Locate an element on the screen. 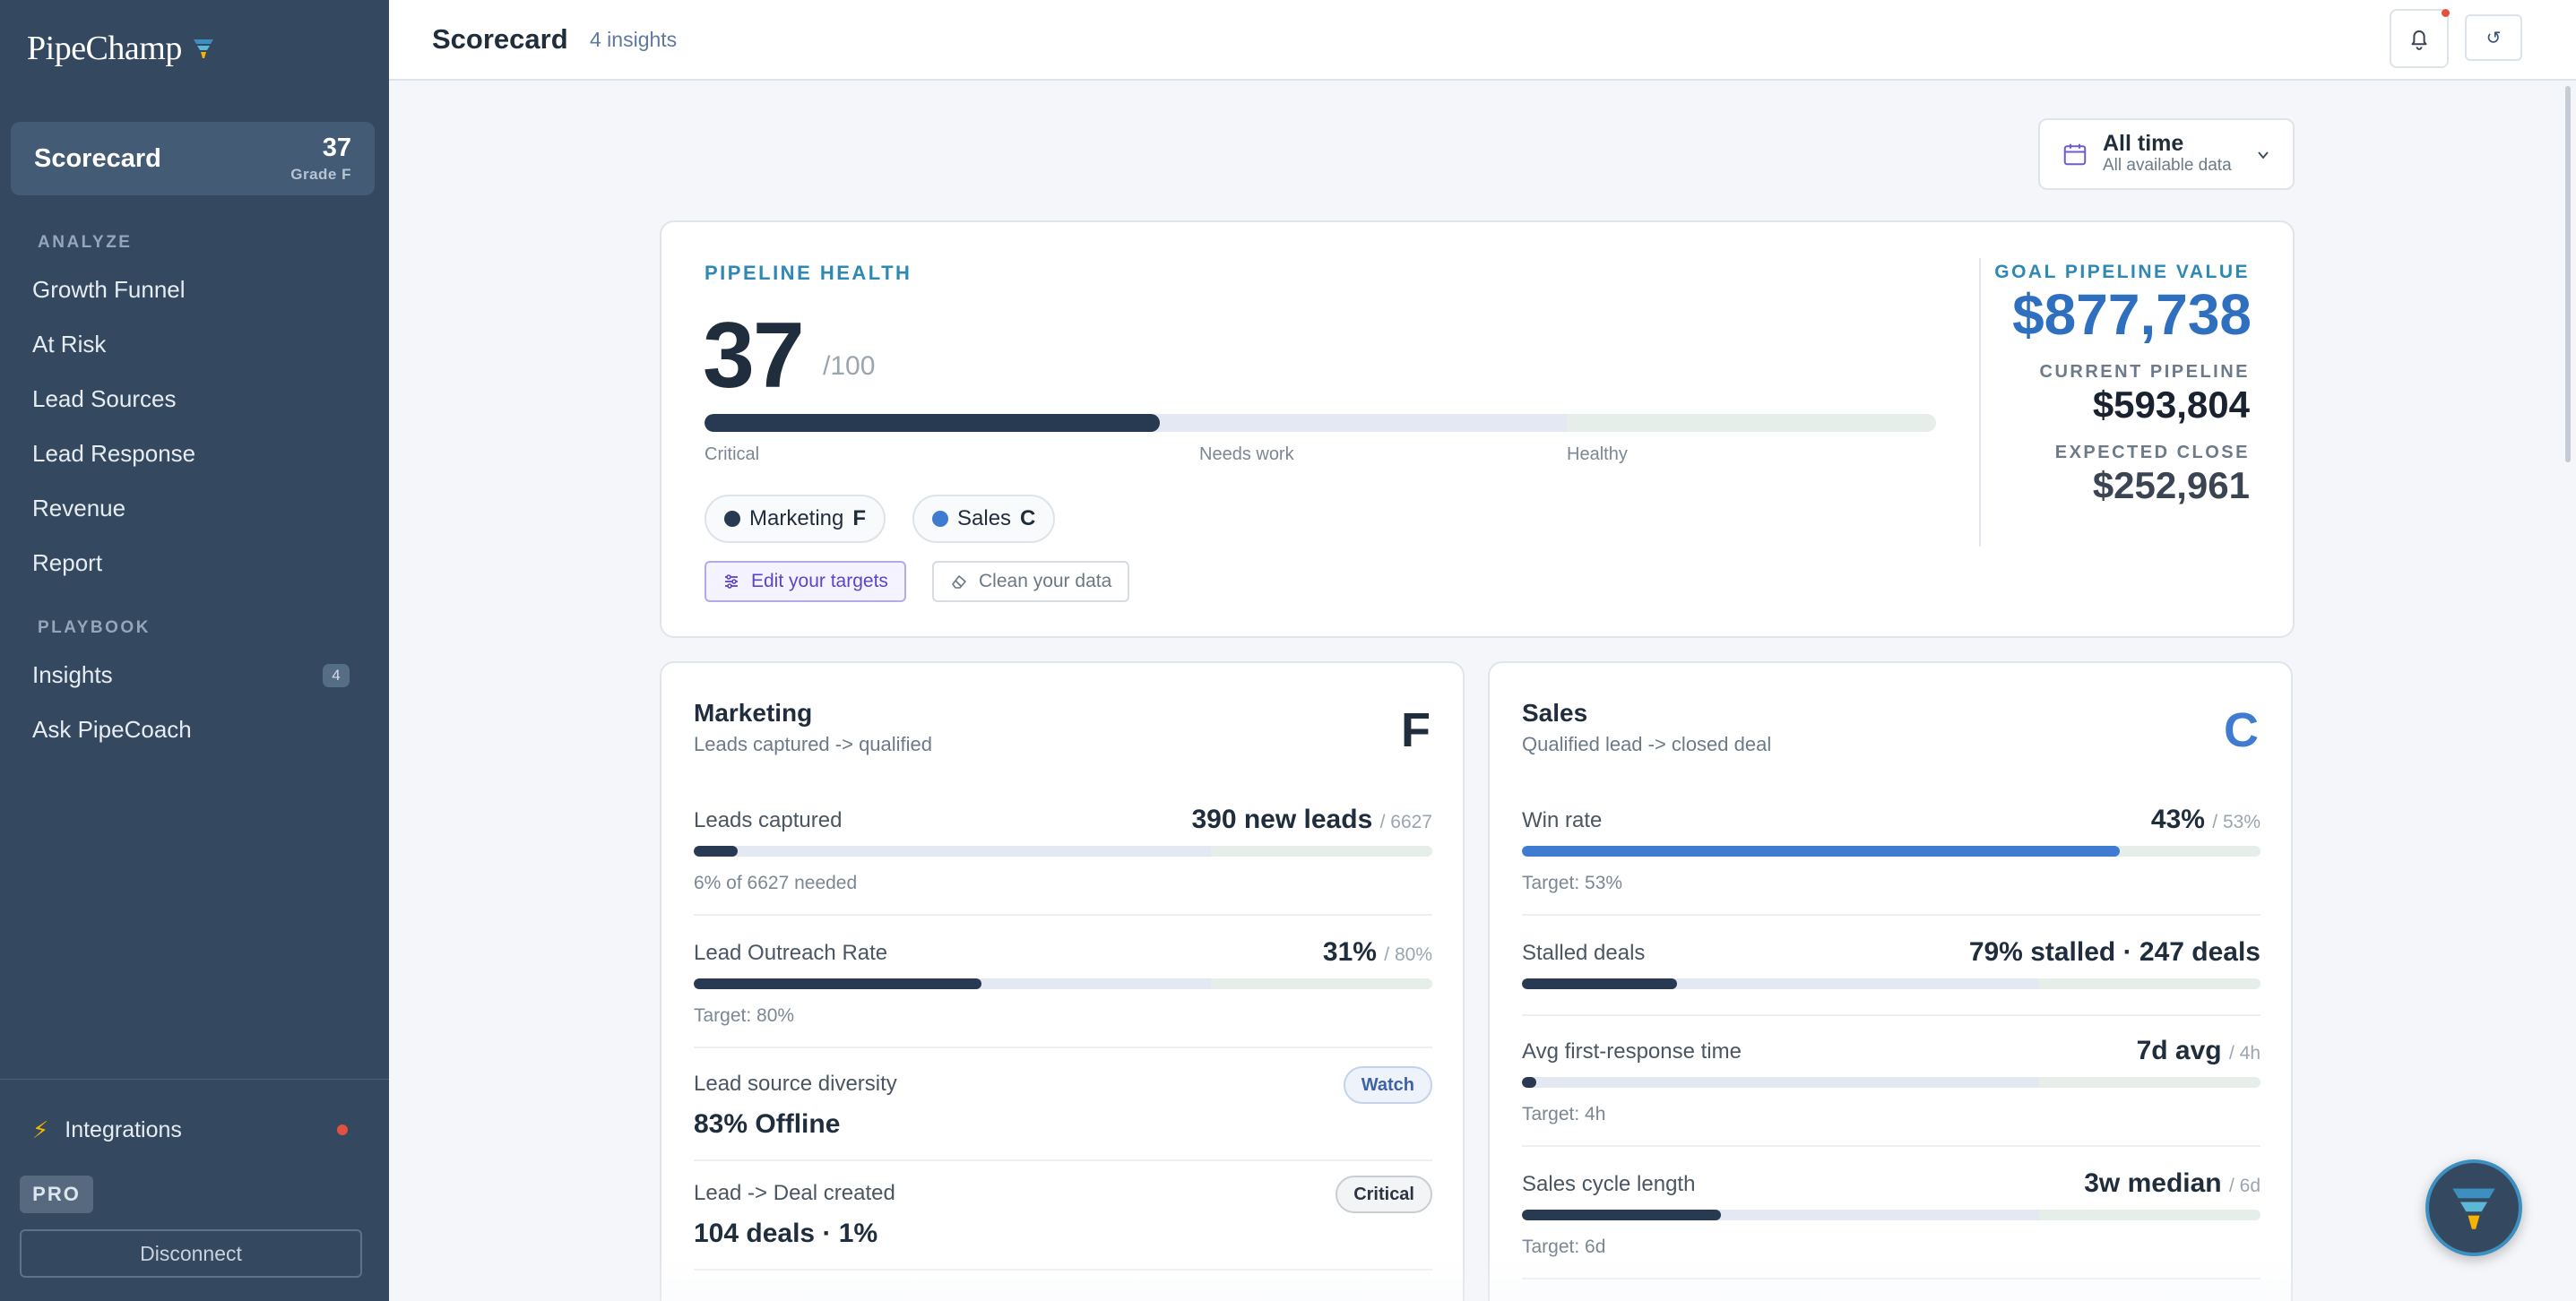 The height and width of the screenshot is (1301, 2576). metric-note: Target: 80% is located at coordinates (744, 1015).